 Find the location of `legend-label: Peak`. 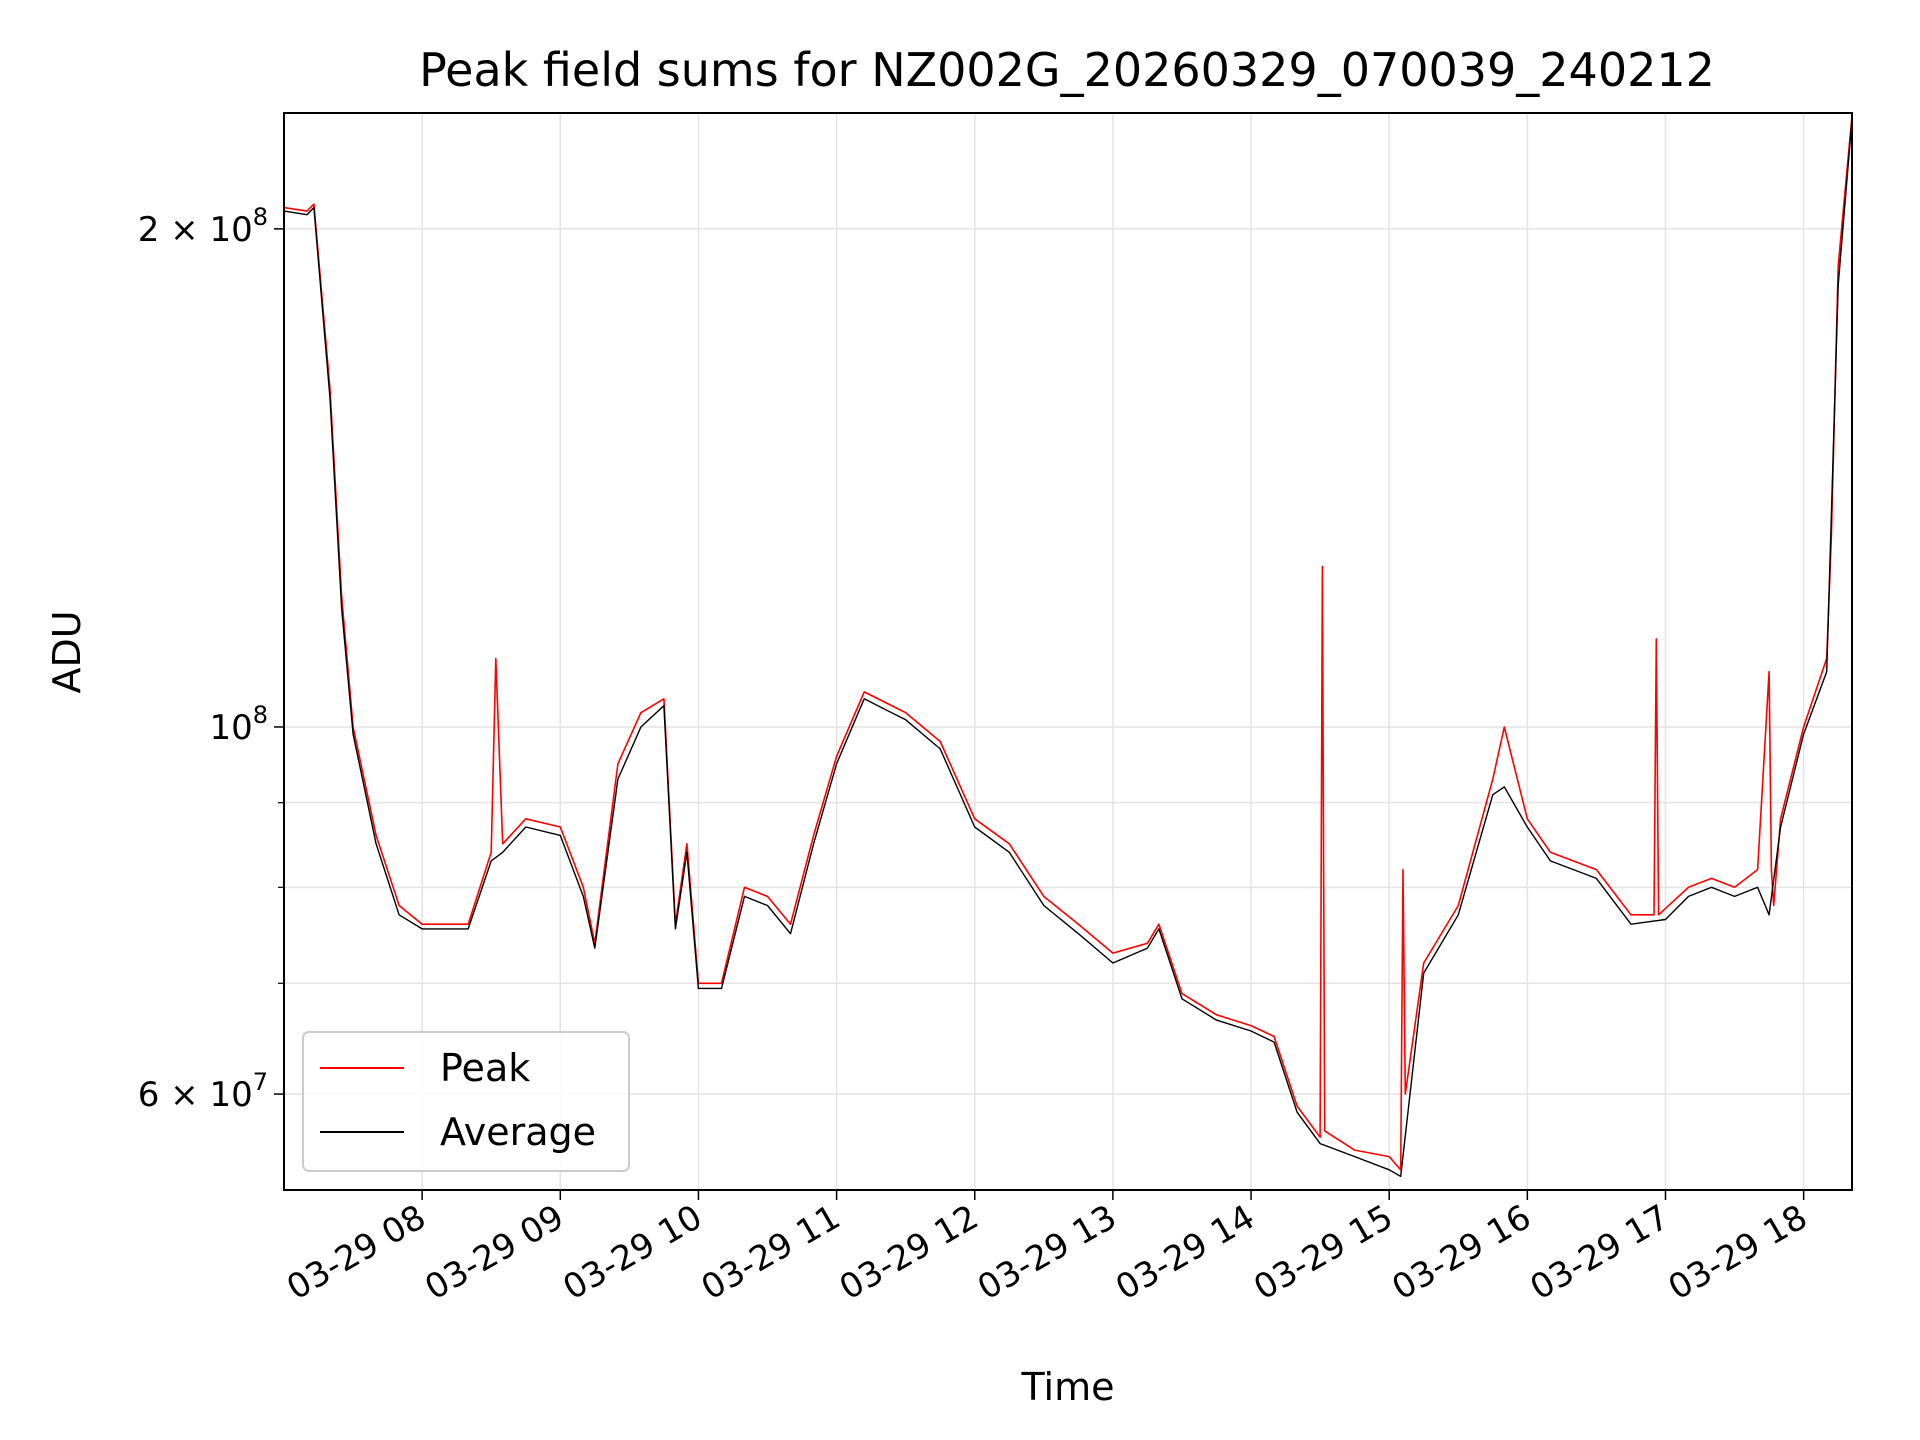

legend-label: Peak is located at coordinates (485, 1068).